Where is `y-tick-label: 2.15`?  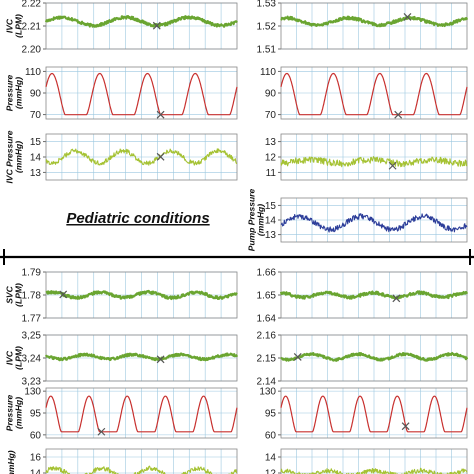 y-tick-label: 2.15 is located at coordinates (267, 359).